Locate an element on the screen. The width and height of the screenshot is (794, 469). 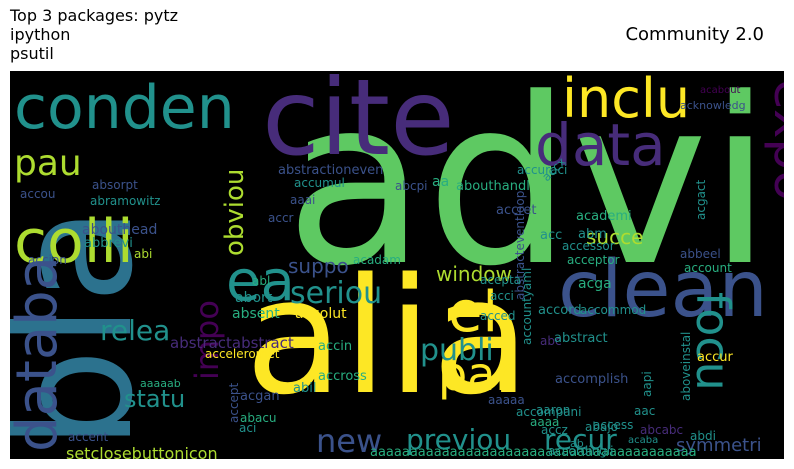
cloud-word: acga is located at coordinates (595, 284).